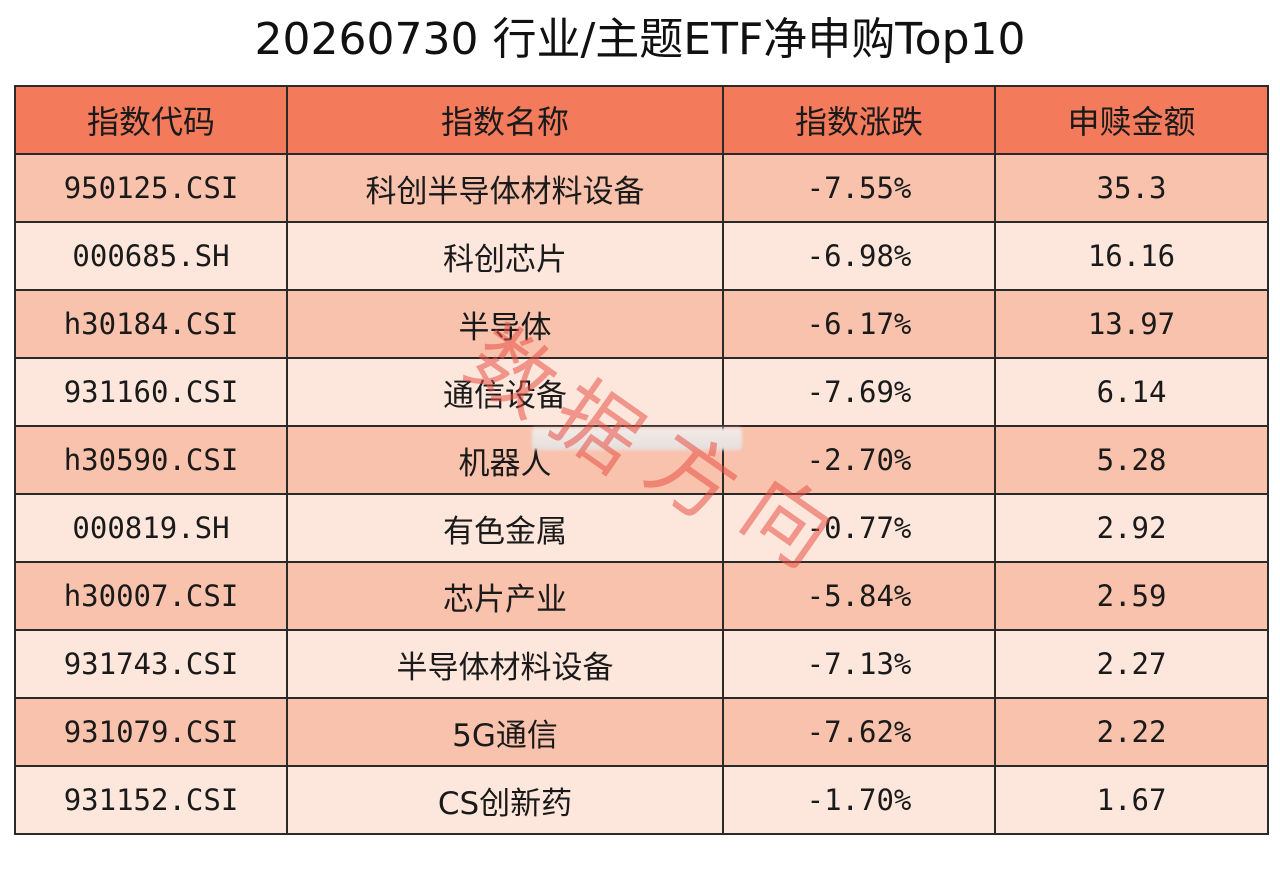 The height and width of the screenshot is (895, 1280). Describe the element at coordinates (1131, 460) in the screenshot. I see `amount-cell: 5.28` at that location.